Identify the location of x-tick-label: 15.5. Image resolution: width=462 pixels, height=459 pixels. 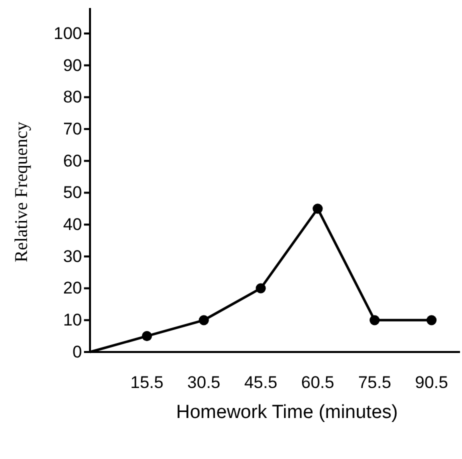
(147, 382).